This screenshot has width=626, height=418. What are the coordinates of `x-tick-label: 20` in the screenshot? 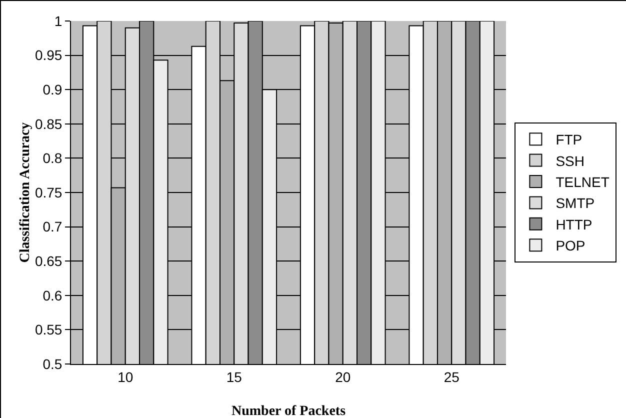 It's located at (343, 376).